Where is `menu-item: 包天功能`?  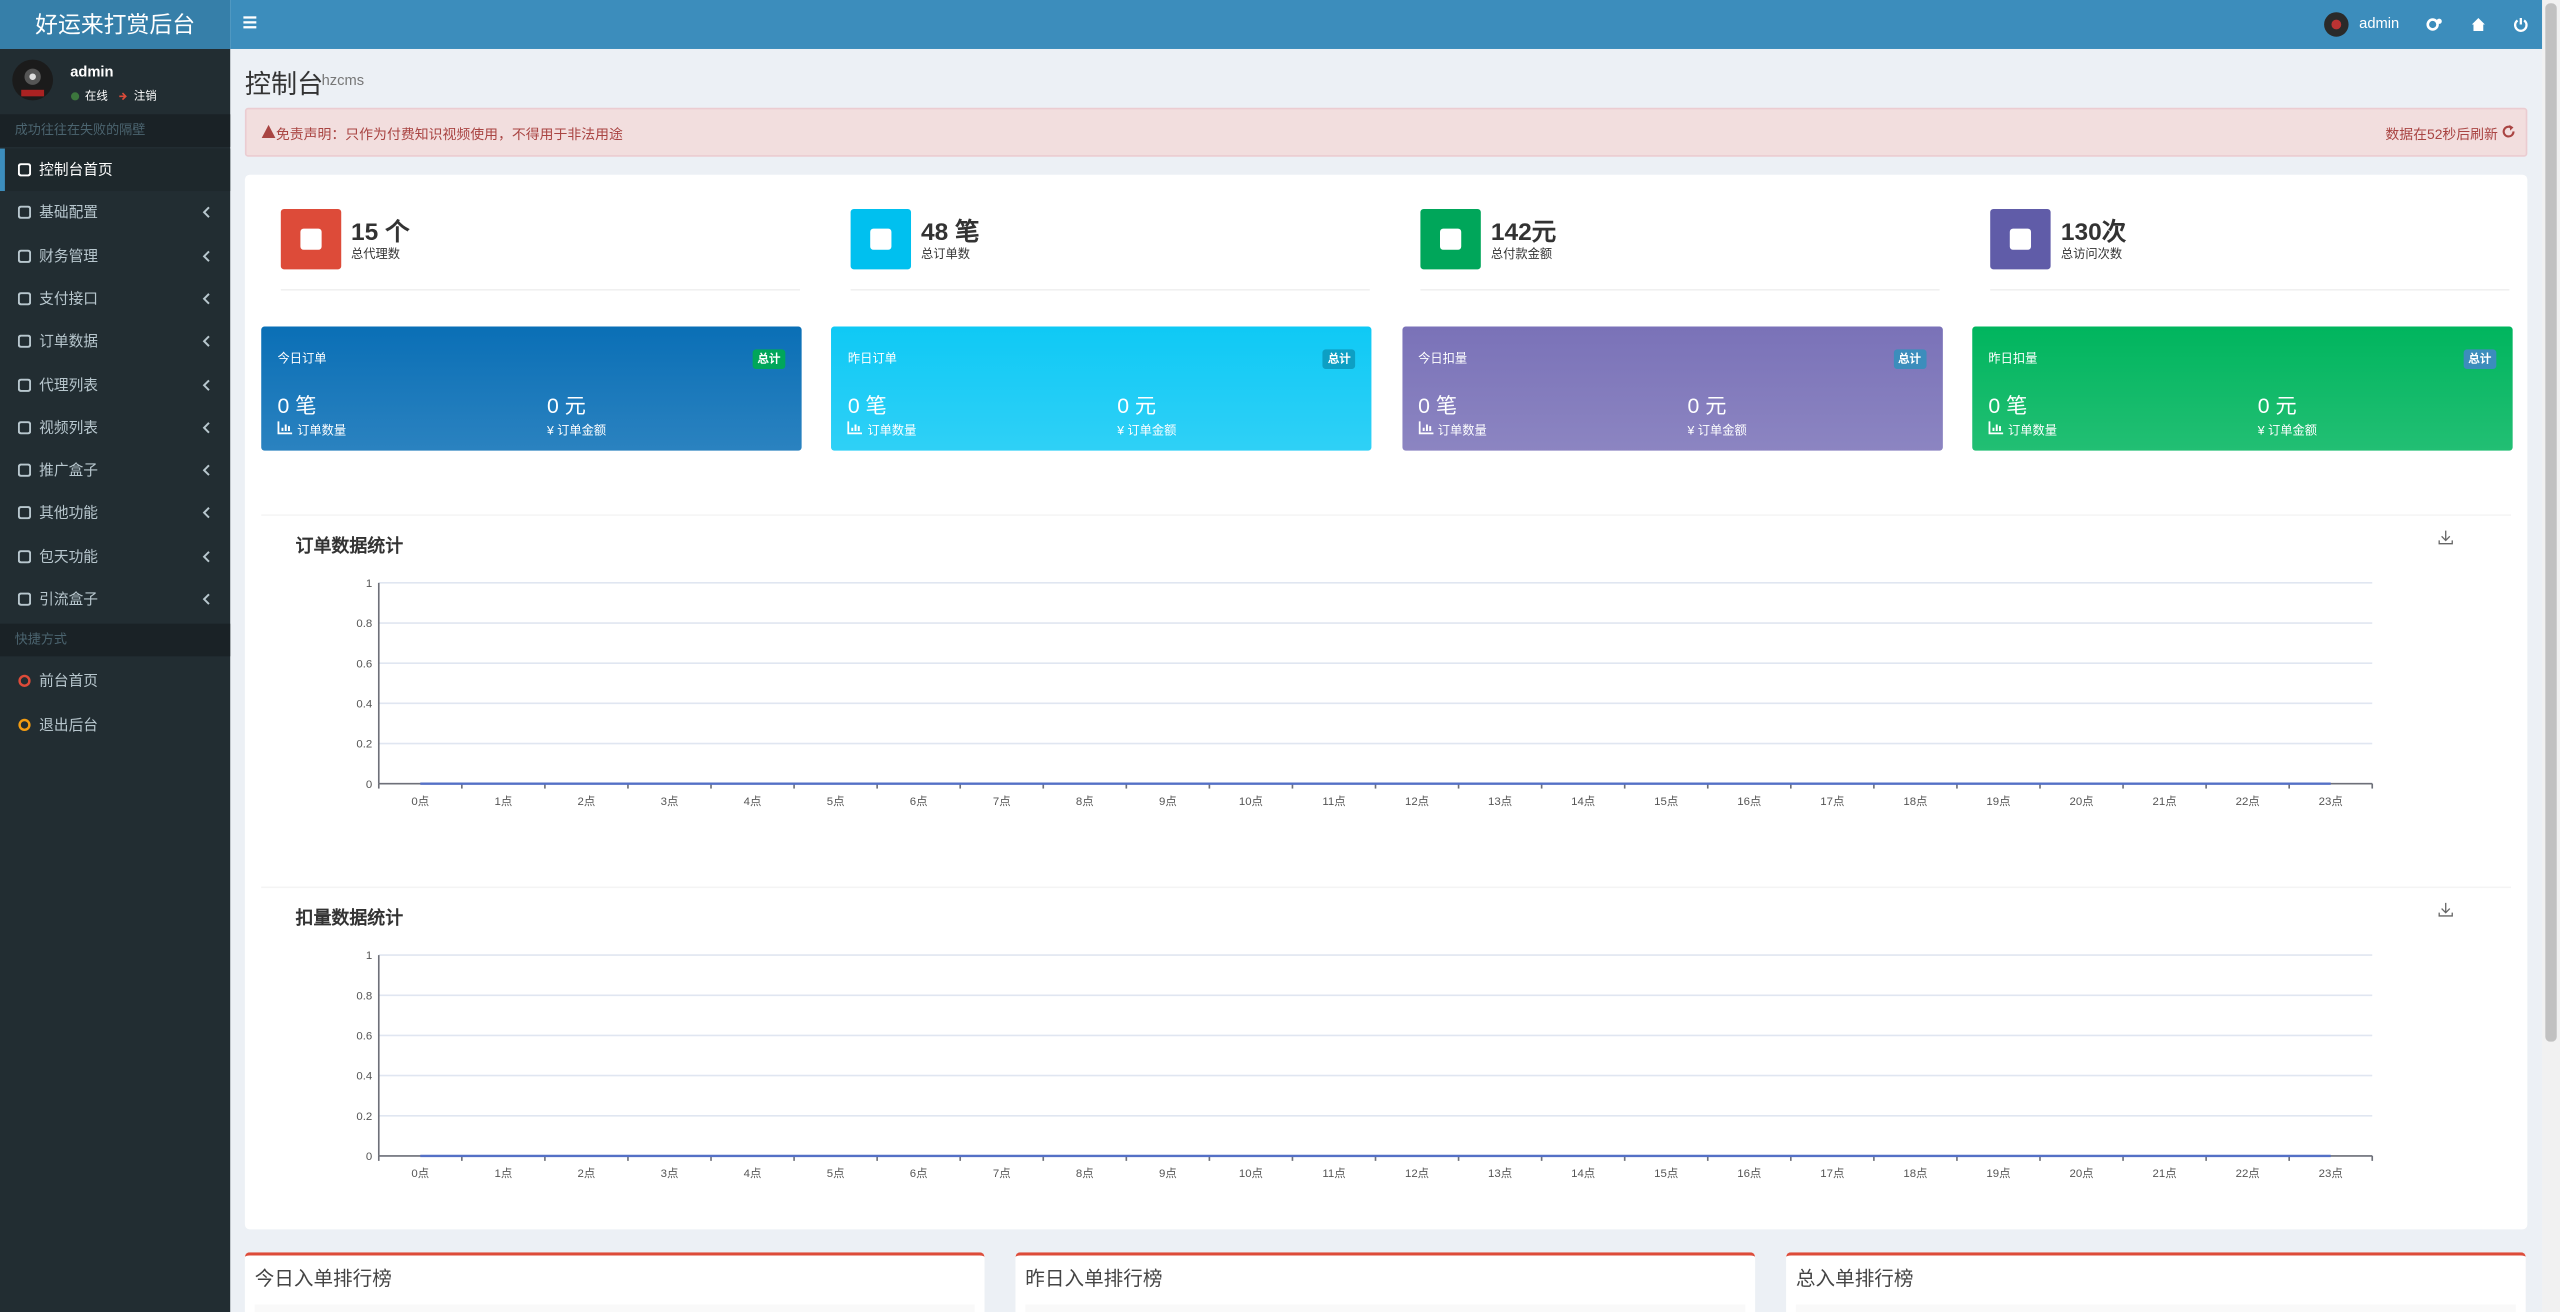 menu-item: 包天功能 is located at coordinates (115, 556).